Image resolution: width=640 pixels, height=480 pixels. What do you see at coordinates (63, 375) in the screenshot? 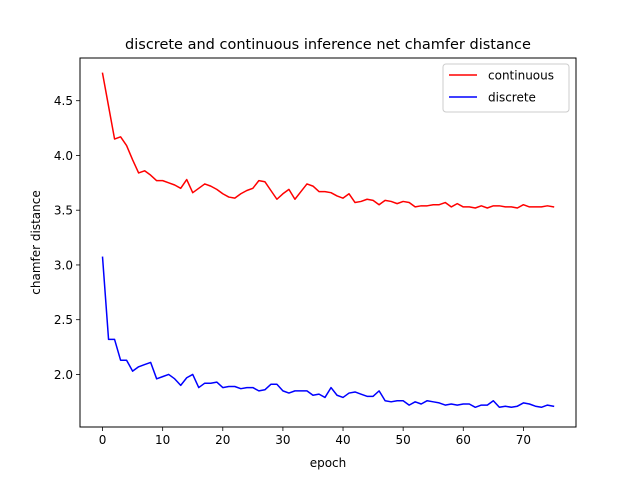
I see `y-tick-label: 2.0` at bounding box center [63, 375].